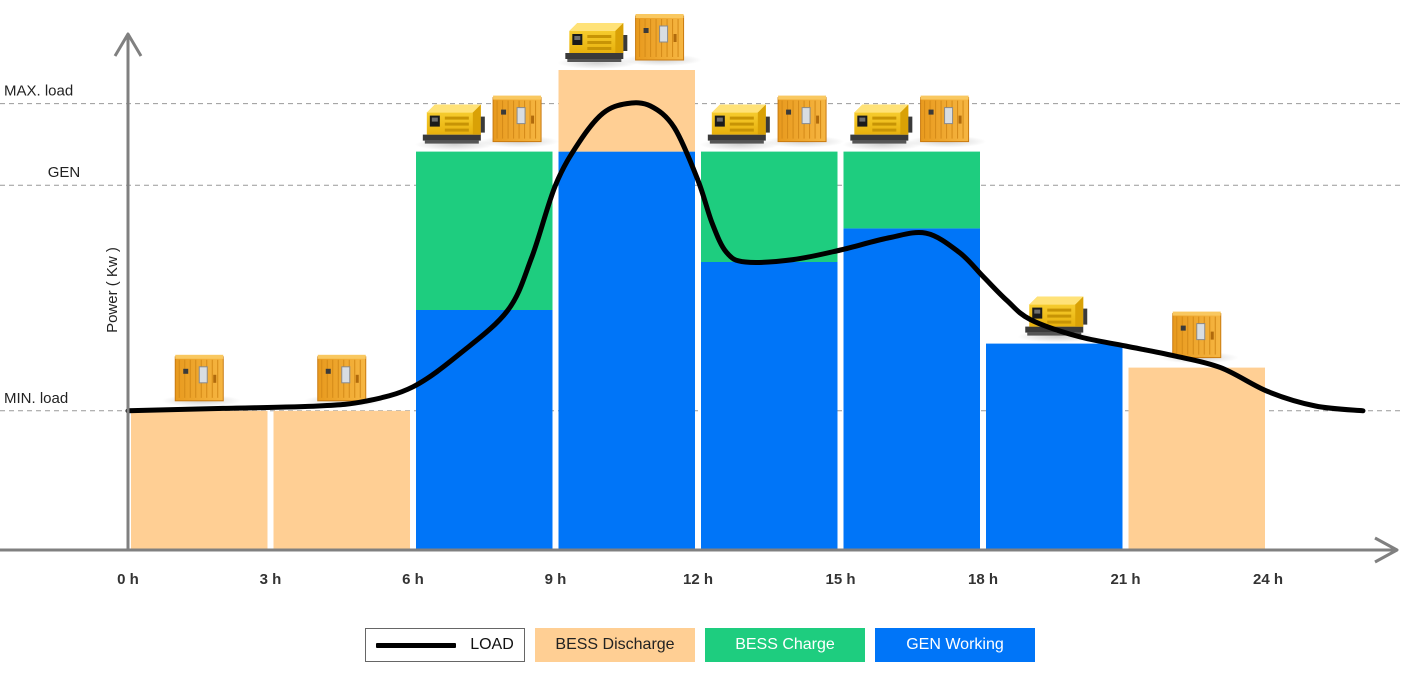 The image size is (1401, 700). Describe the element at coordinates (38, 91) in the screenshot. I see `level-label-0: MAX. load` at that location.